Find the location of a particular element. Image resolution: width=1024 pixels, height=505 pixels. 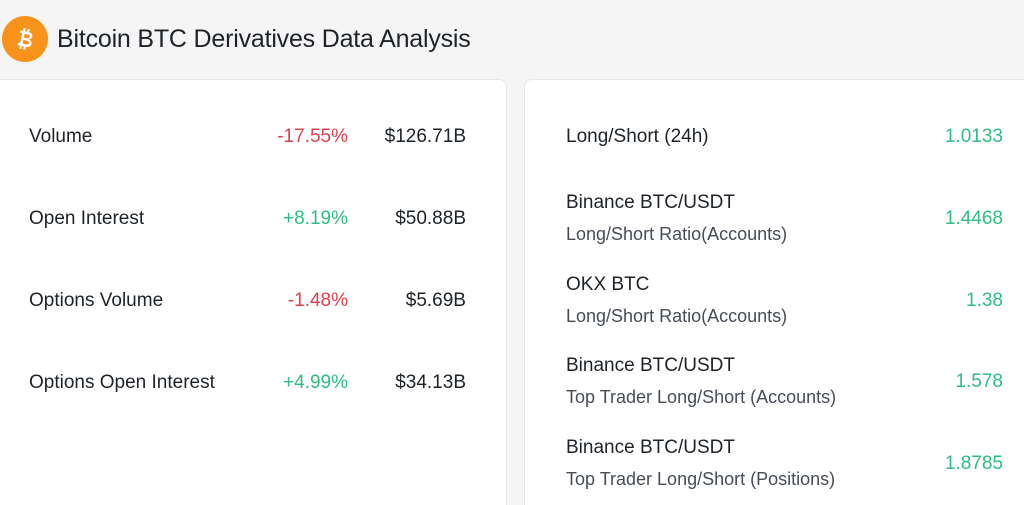

binance-top-trader-accounts-title: Binance BTC/USDT is located at coordinates (650, 365).